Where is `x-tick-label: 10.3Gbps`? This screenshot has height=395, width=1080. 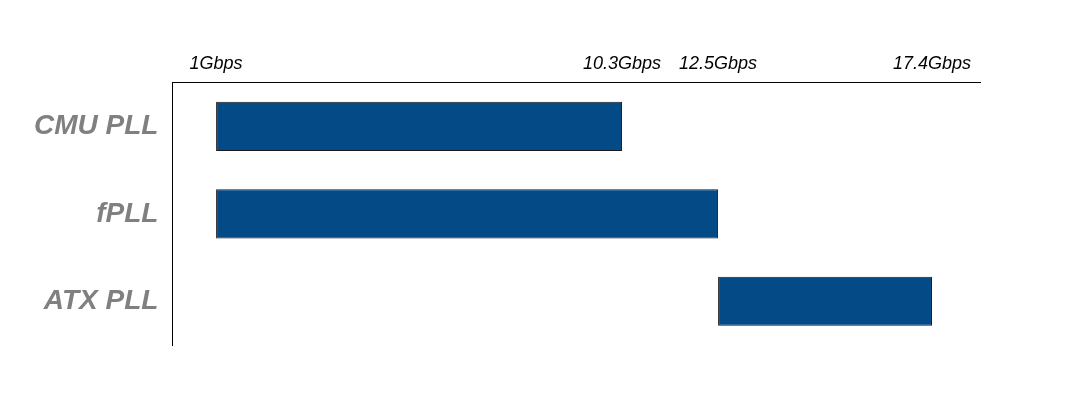
x-tick-label: 10.3Gbps is located at coordinates (622, 62).